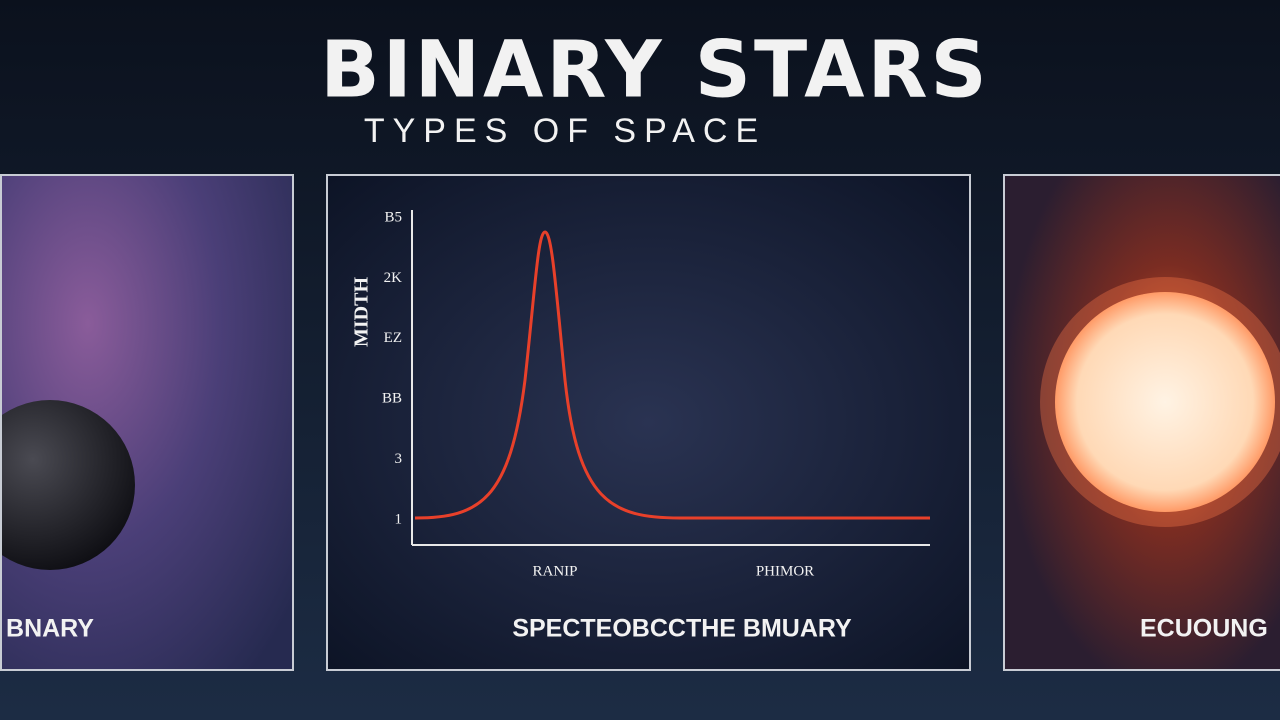 The height and width of the screenshot is (720, 1280). Describe the element at coordinates (393, 338) in the screenshot. I see `y-tick-label: EZ` at that location.